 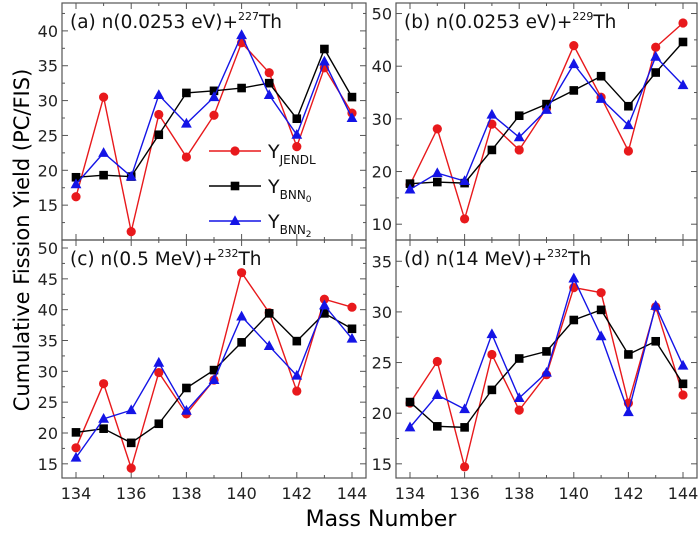 I want to click on series-line, so click(x=546, y=123).